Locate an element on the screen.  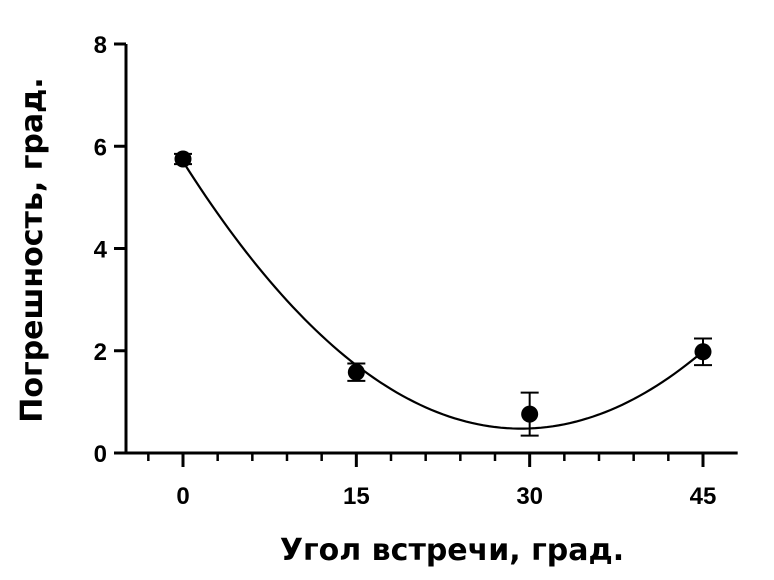
y-tick-label-4: 4 is located at coordinates (101, 250).